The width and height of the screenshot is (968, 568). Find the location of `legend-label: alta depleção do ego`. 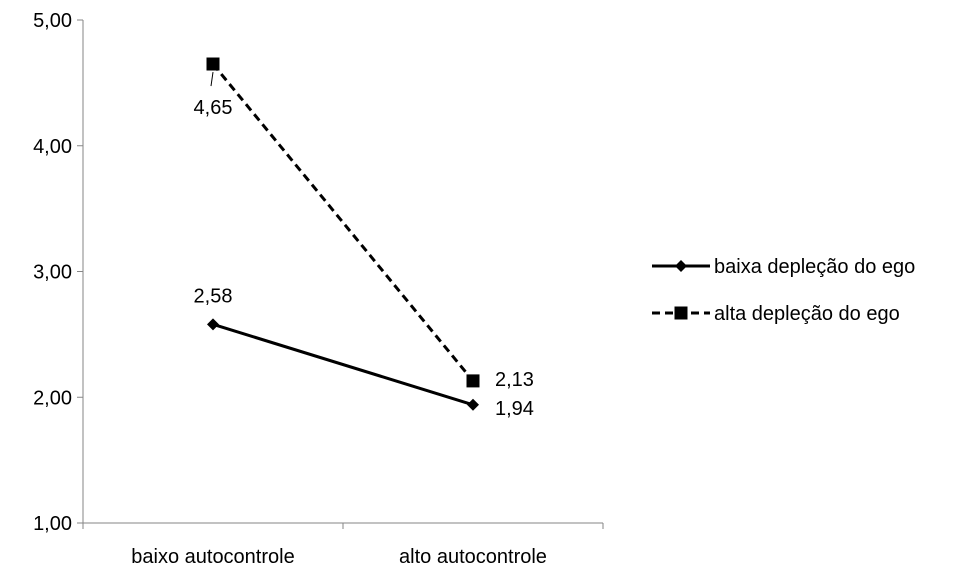

legend-label: alta depleção do ego is located at coordinates (807, 314).